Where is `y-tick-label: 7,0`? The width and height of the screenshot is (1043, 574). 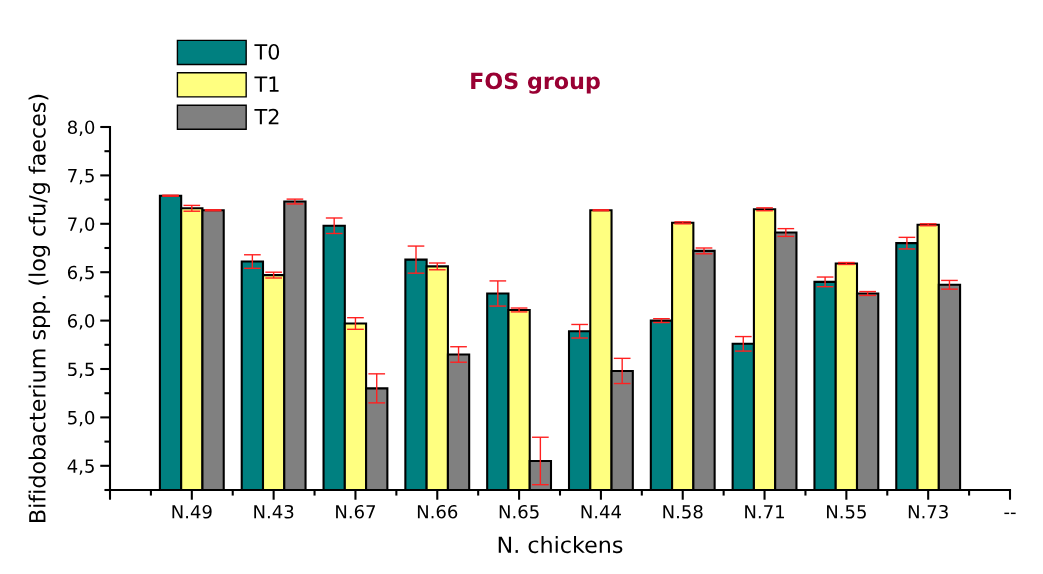
y-tick-label: 7,0 is located at coordinates (81, 225).